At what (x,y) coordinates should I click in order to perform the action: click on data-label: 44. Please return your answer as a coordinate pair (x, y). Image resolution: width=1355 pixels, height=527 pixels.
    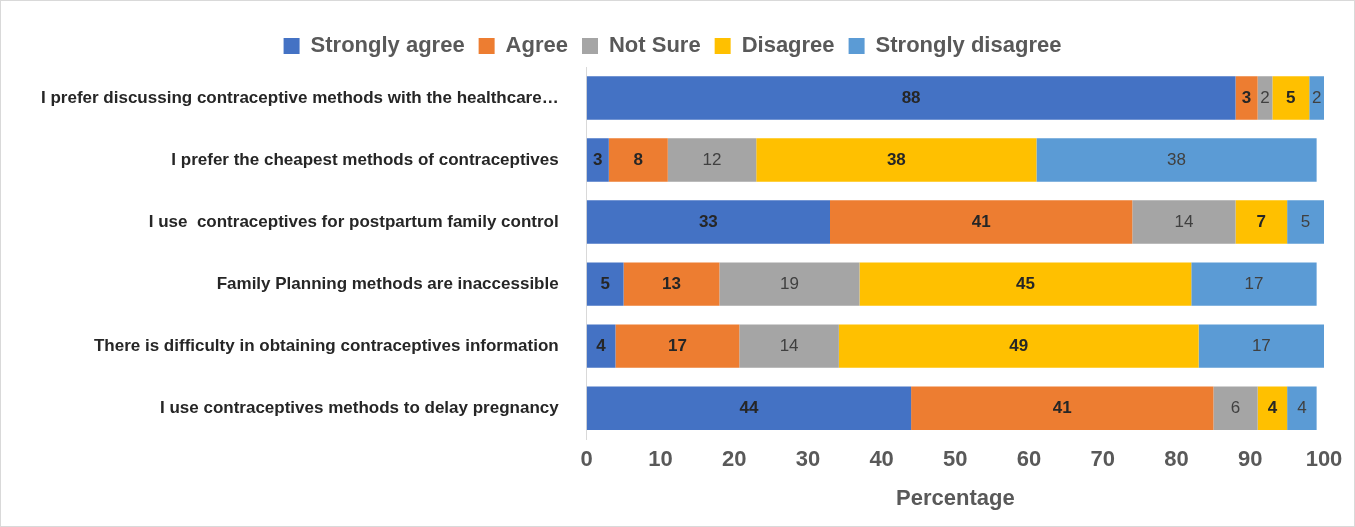
    Looking at the image, I should click on (749, 407).